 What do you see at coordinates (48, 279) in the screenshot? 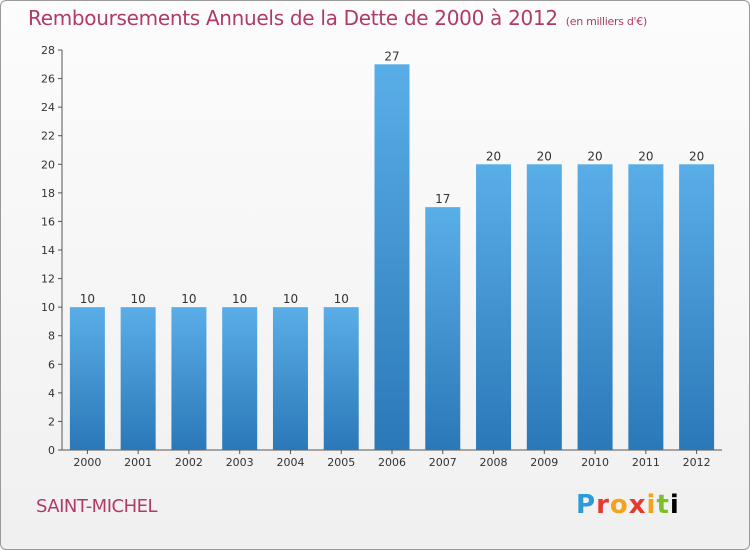
I see `y-tick-label: 12` at bounding box center [48, 279].